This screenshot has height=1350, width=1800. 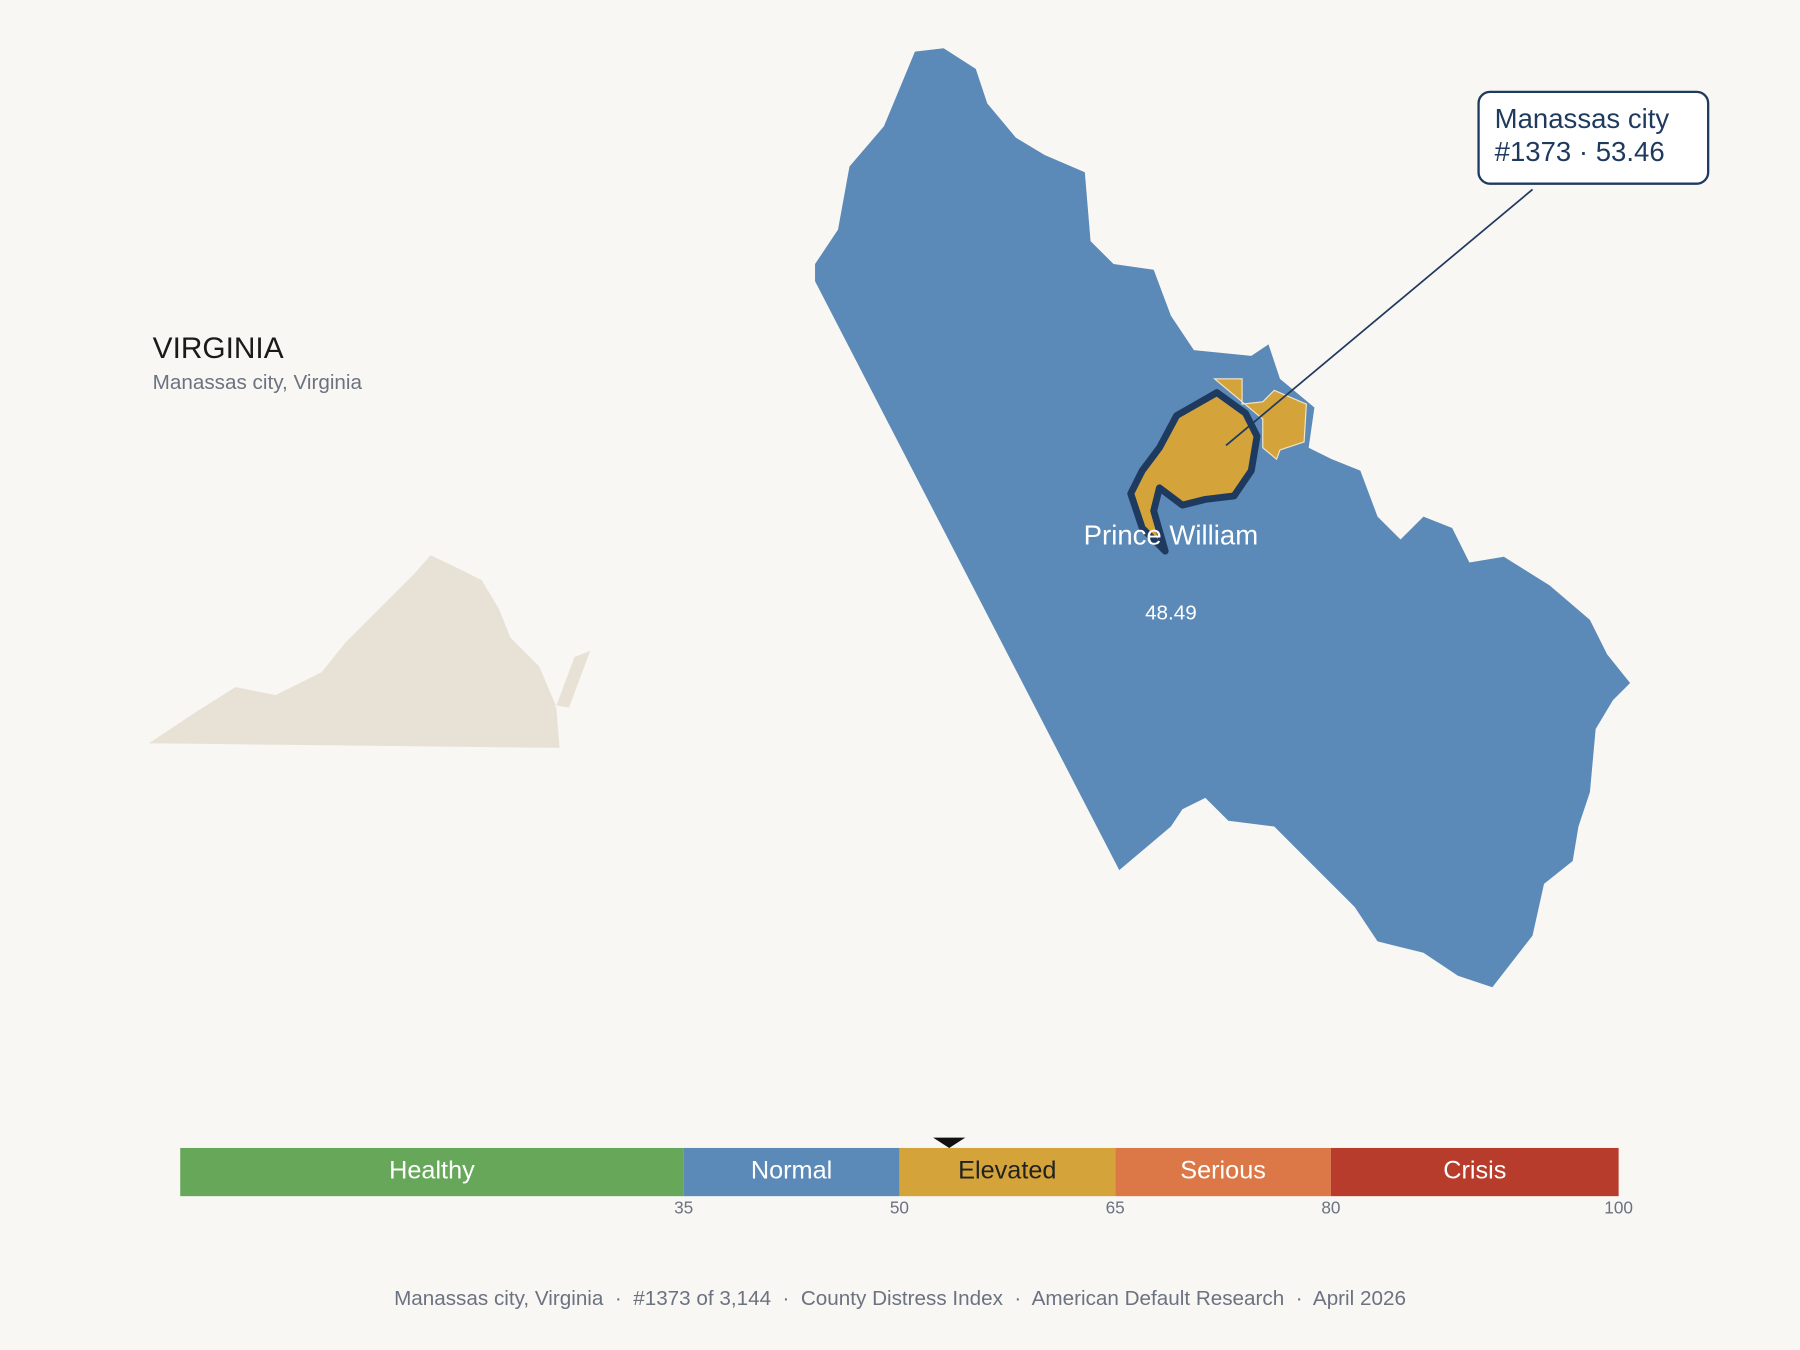 I want to click on subtitle: Manassas city, Virginia, so click(x=258, y=382).